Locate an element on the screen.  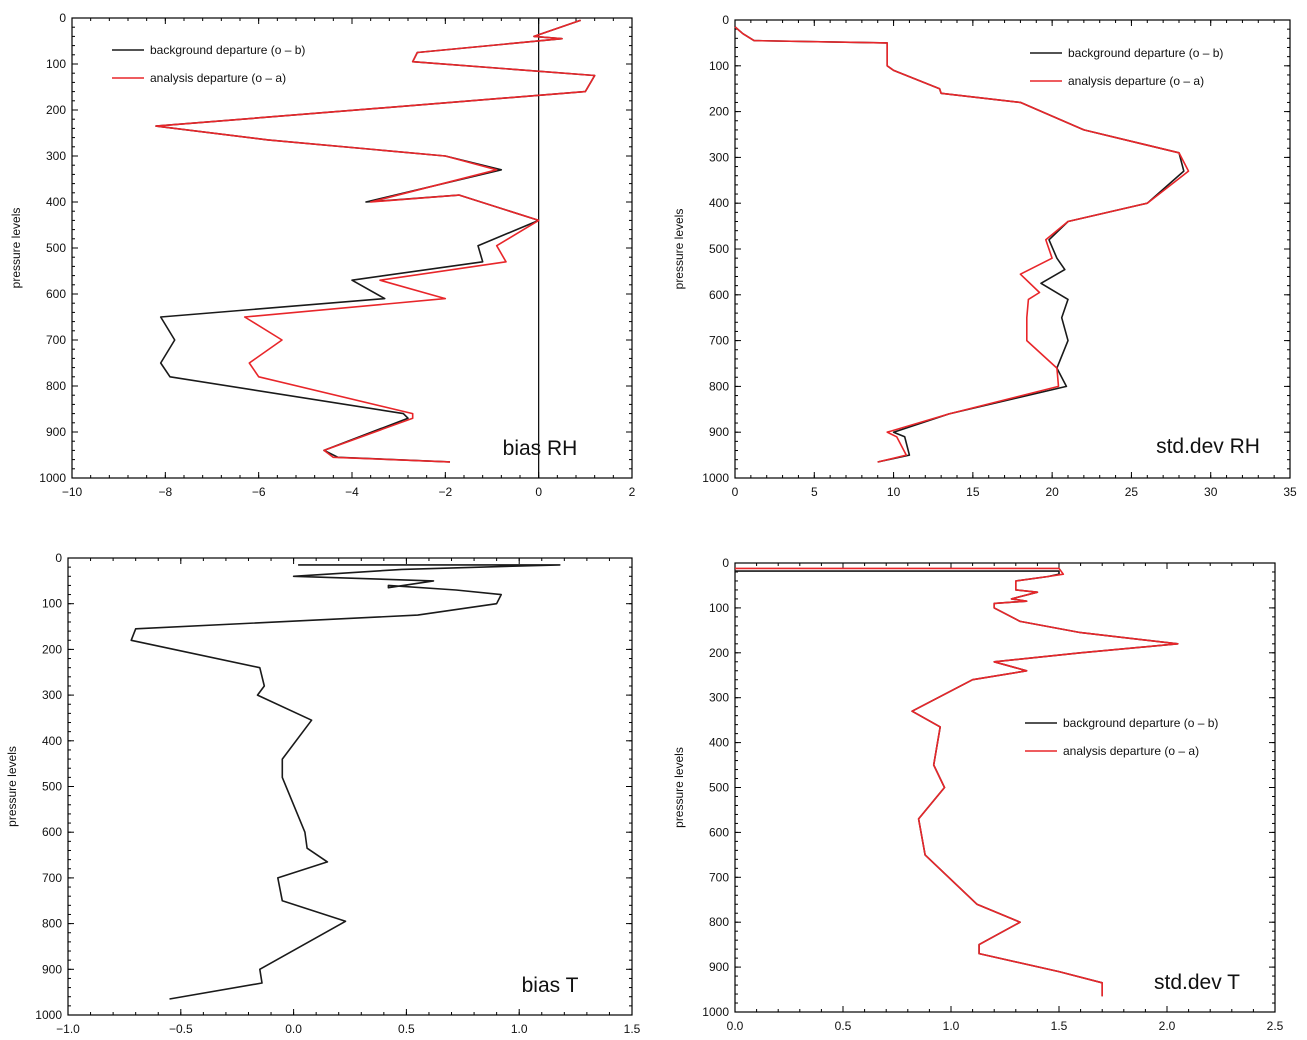
x-tick-label: 2.5 is located at coordinates (1275, 1026).